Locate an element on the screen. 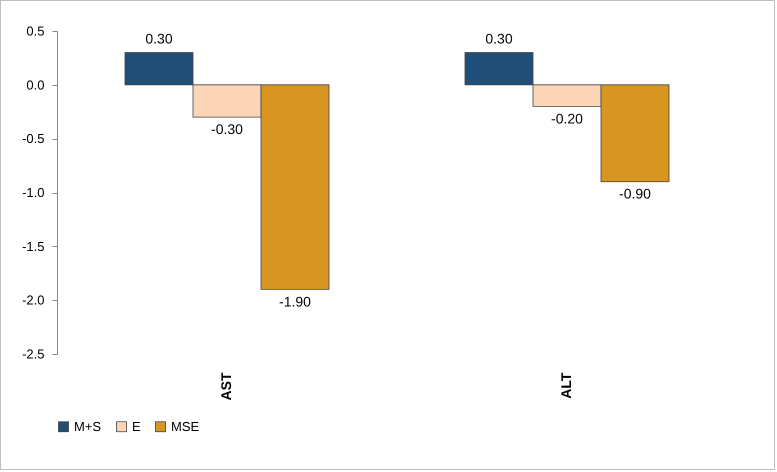 This screenshot has height=472, width=777. legend-label: MSE is located at coordinates (185, 426).